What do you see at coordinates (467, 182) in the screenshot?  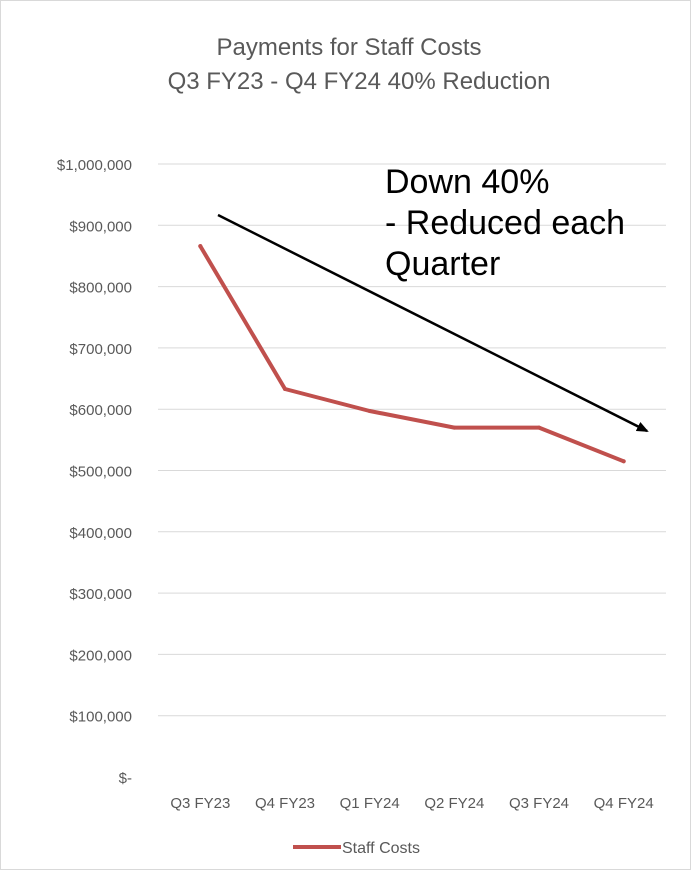 I see `annotation-line-1: Down 40%` at bounding box center [467, 182].